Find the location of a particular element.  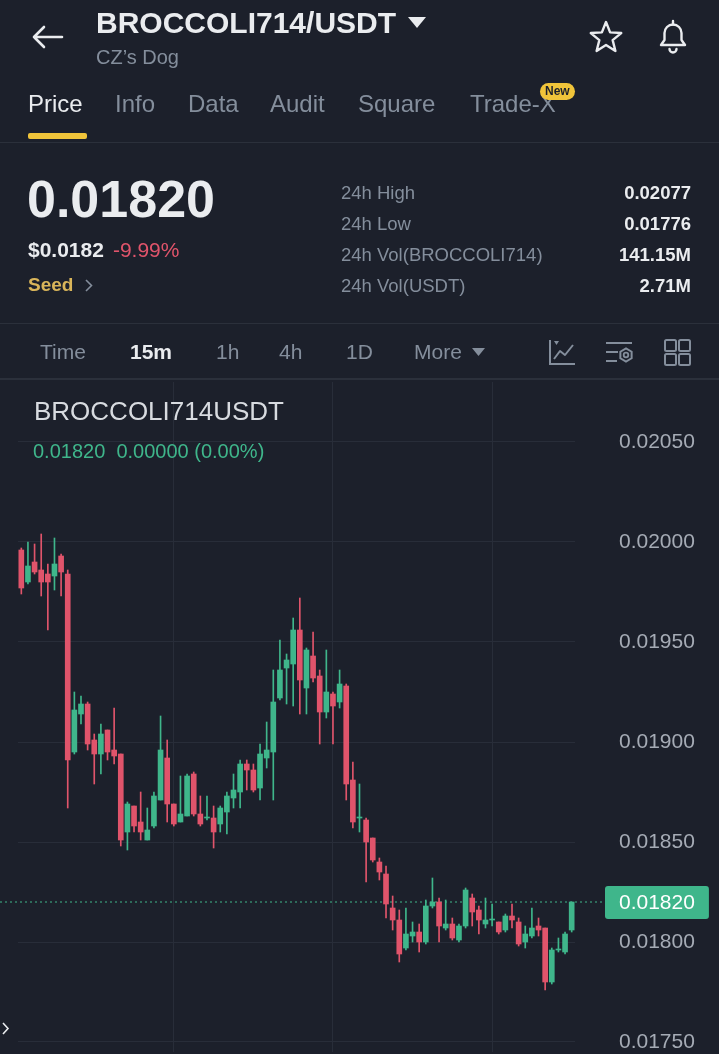

text: 0.01776 is located at coordinates (657, 224).